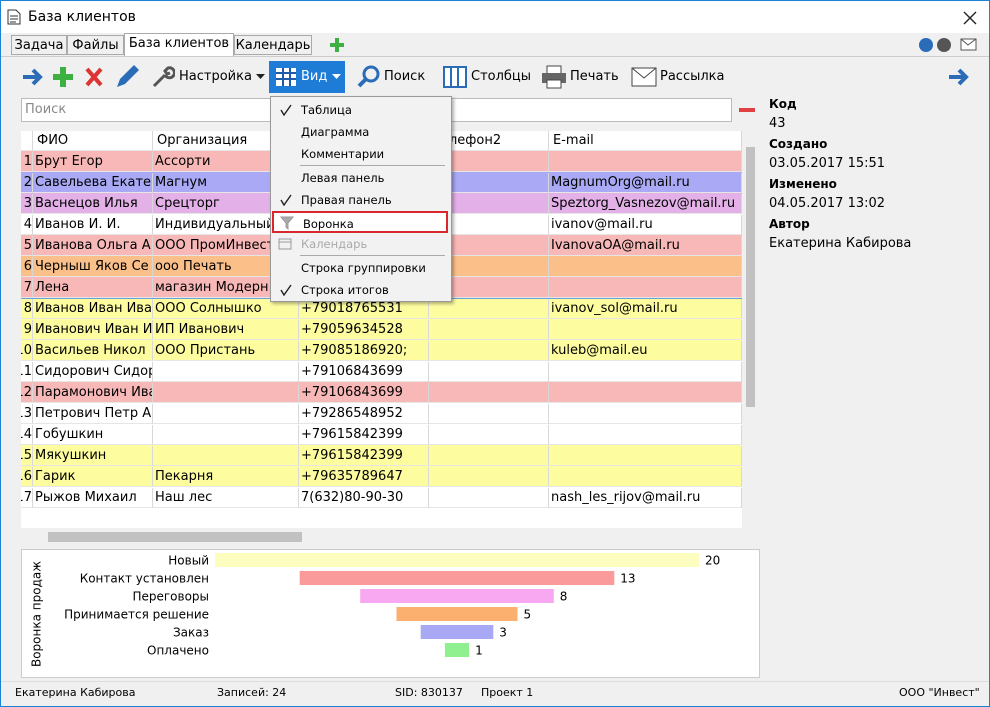 The width and height of the screenshot is (990, 707). What do you see at coordinates (27, 225) in the screenshot?
I see `row-number: 4` at bounding box center [27, 225].